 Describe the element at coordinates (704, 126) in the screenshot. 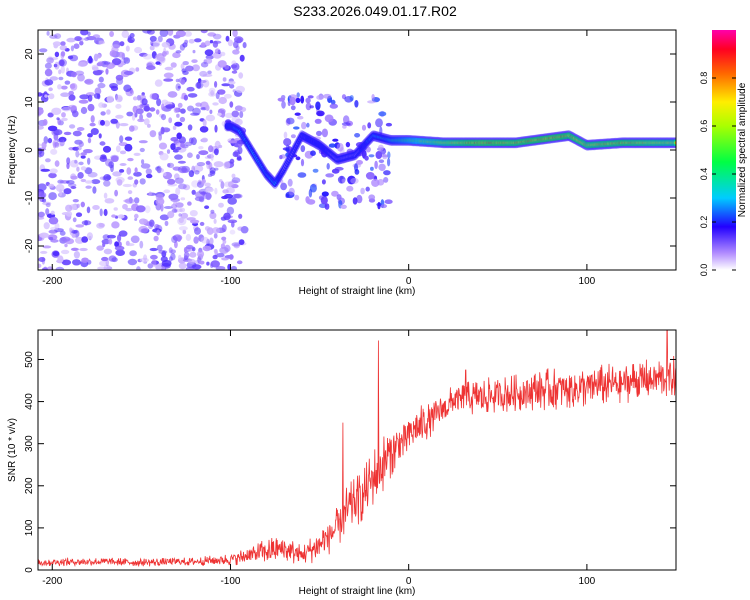

I see `colorbar-tick-label: 0.6` at that location.